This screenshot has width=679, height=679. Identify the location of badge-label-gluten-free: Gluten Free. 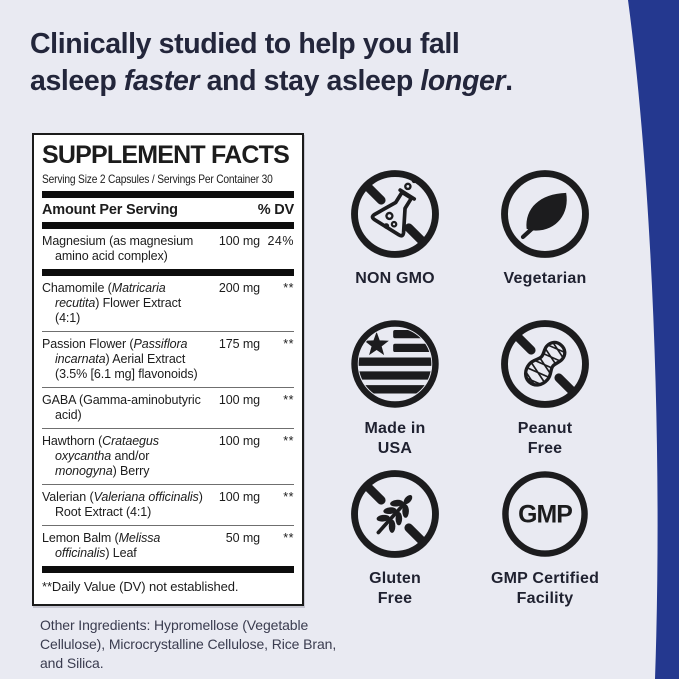
(395, 588).